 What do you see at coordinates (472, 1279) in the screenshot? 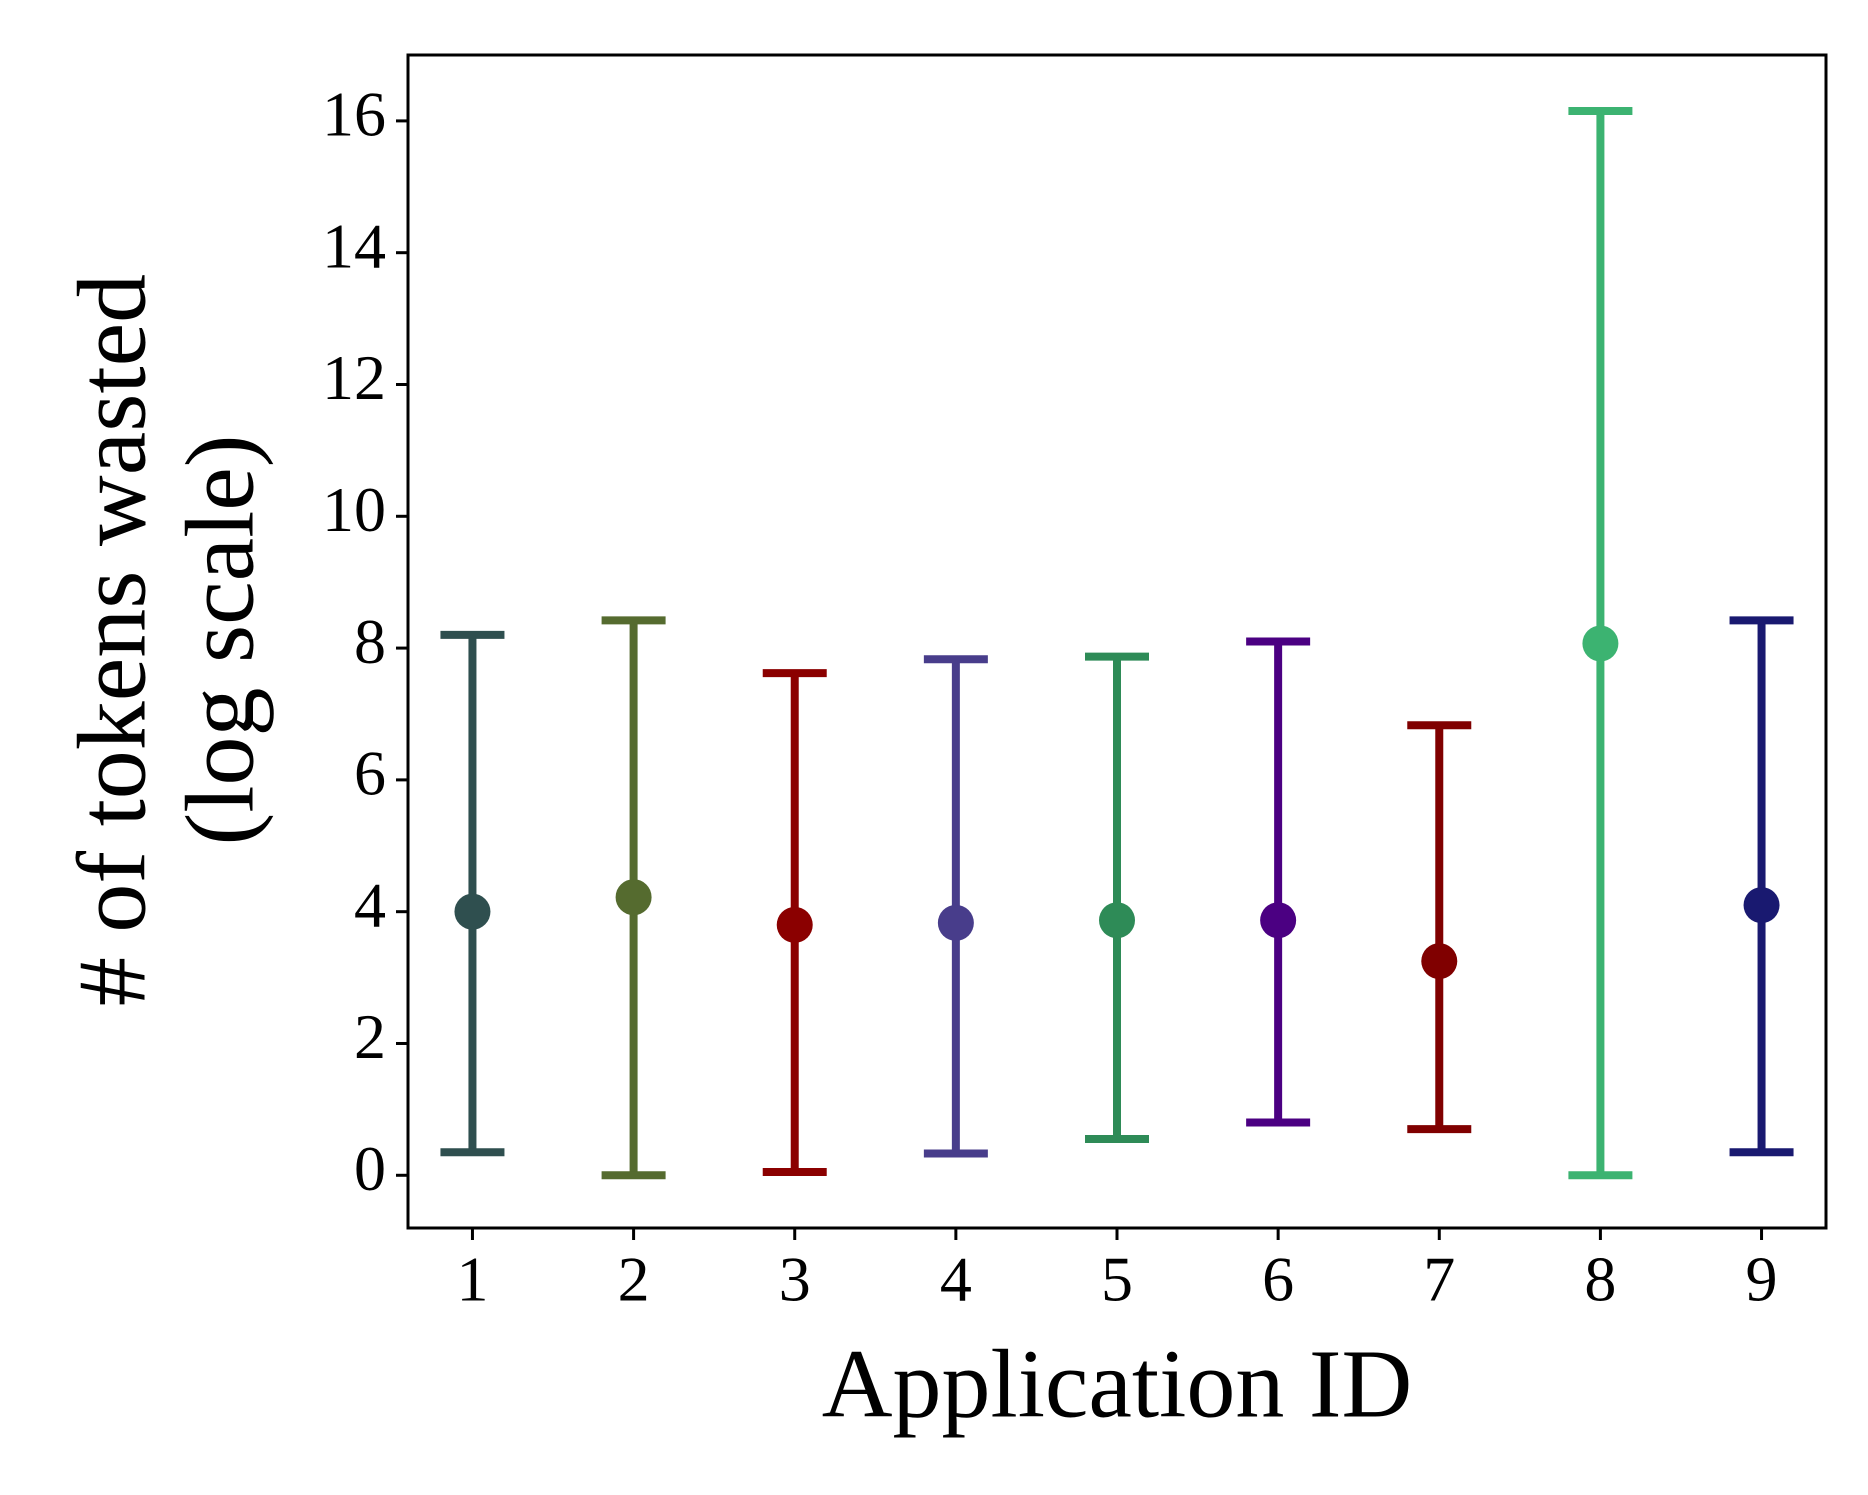
I see `x-tick-label: 1` at bounding box center [472, 1279].